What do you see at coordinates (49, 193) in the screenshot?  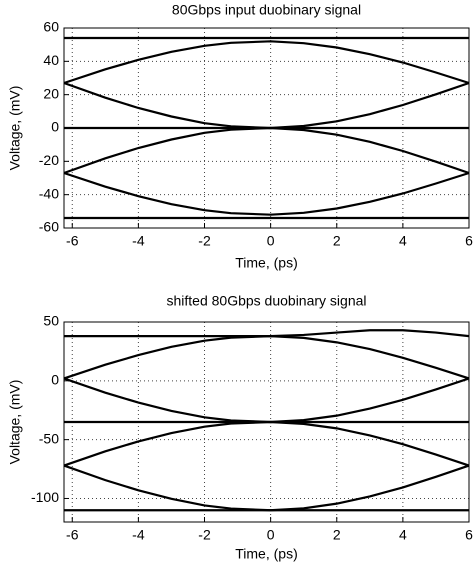 I see `y-tick-label: -40` at bounding box center [49, 193].